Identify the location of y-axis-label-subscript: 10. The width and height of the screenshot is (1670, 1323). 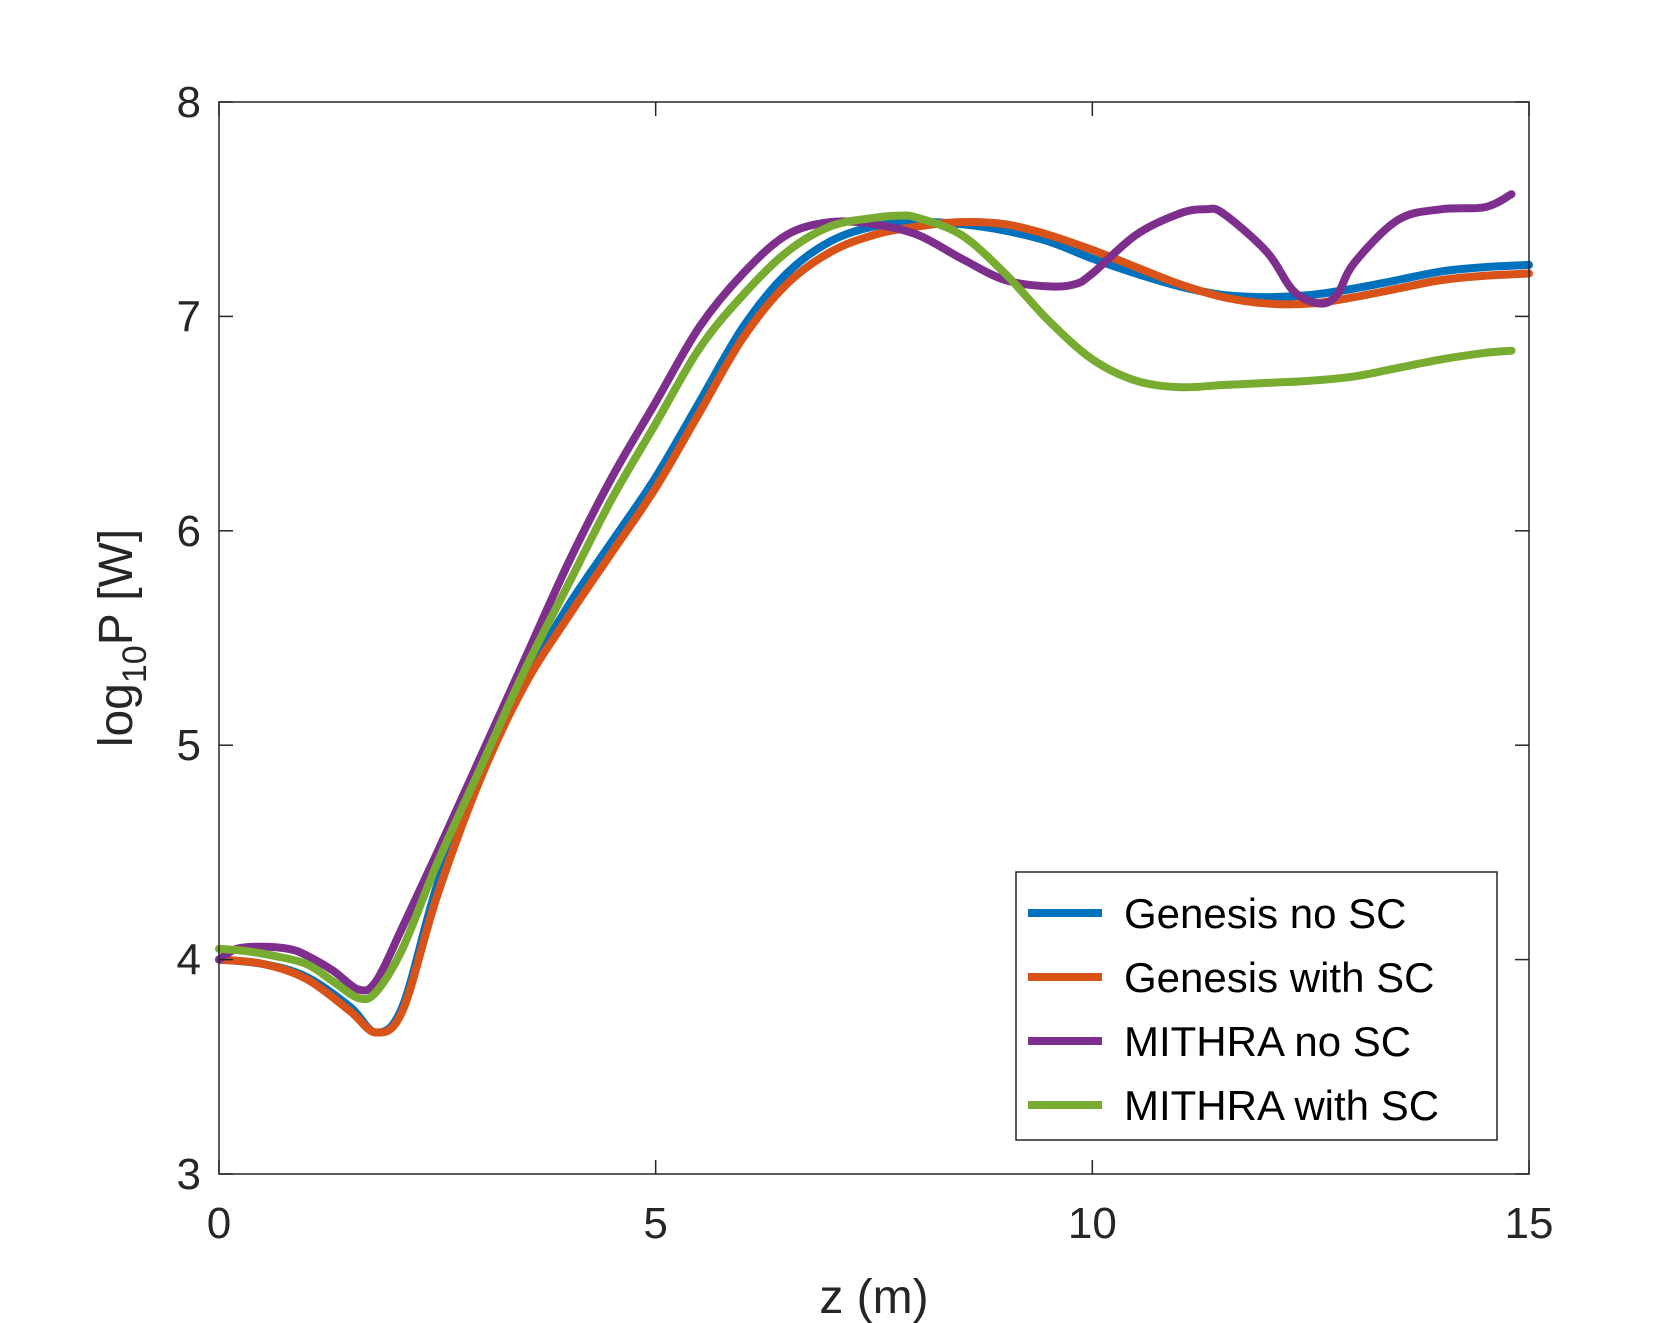
(135, 664).